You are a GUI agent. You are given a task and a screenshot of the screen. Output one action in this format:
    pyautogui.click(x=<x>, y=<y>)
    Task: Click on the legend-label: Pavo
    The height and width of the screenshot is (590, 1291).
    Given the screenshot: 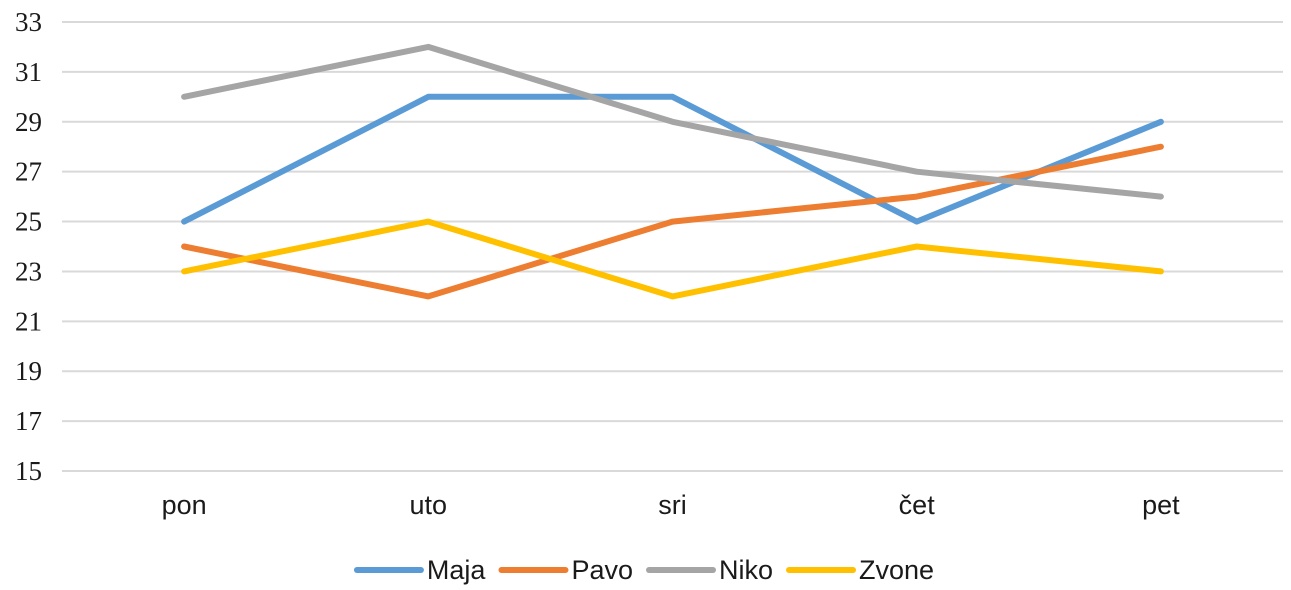 What is the action you would take?
    pyautogui.click(x=602, y=570)
    